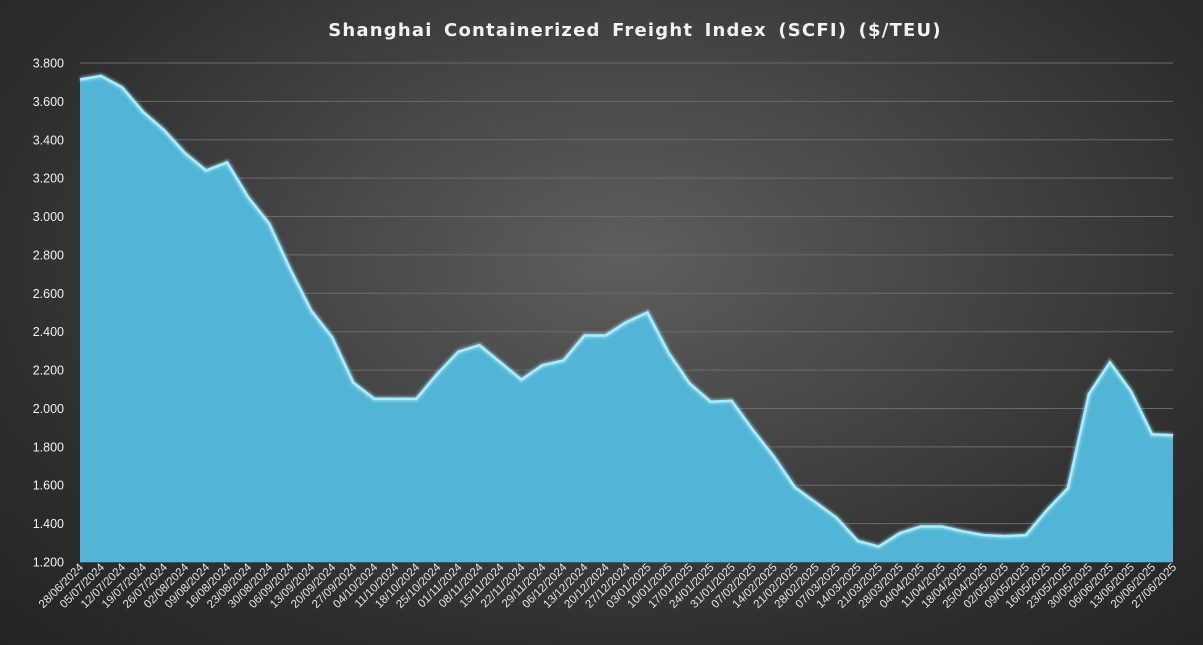 This screenshot has width=1203, height=645. What do you see at coordinates (48, 64) in the screenshot?
I see `y-tick-label: 3.800` at bounding box center [48, 64].